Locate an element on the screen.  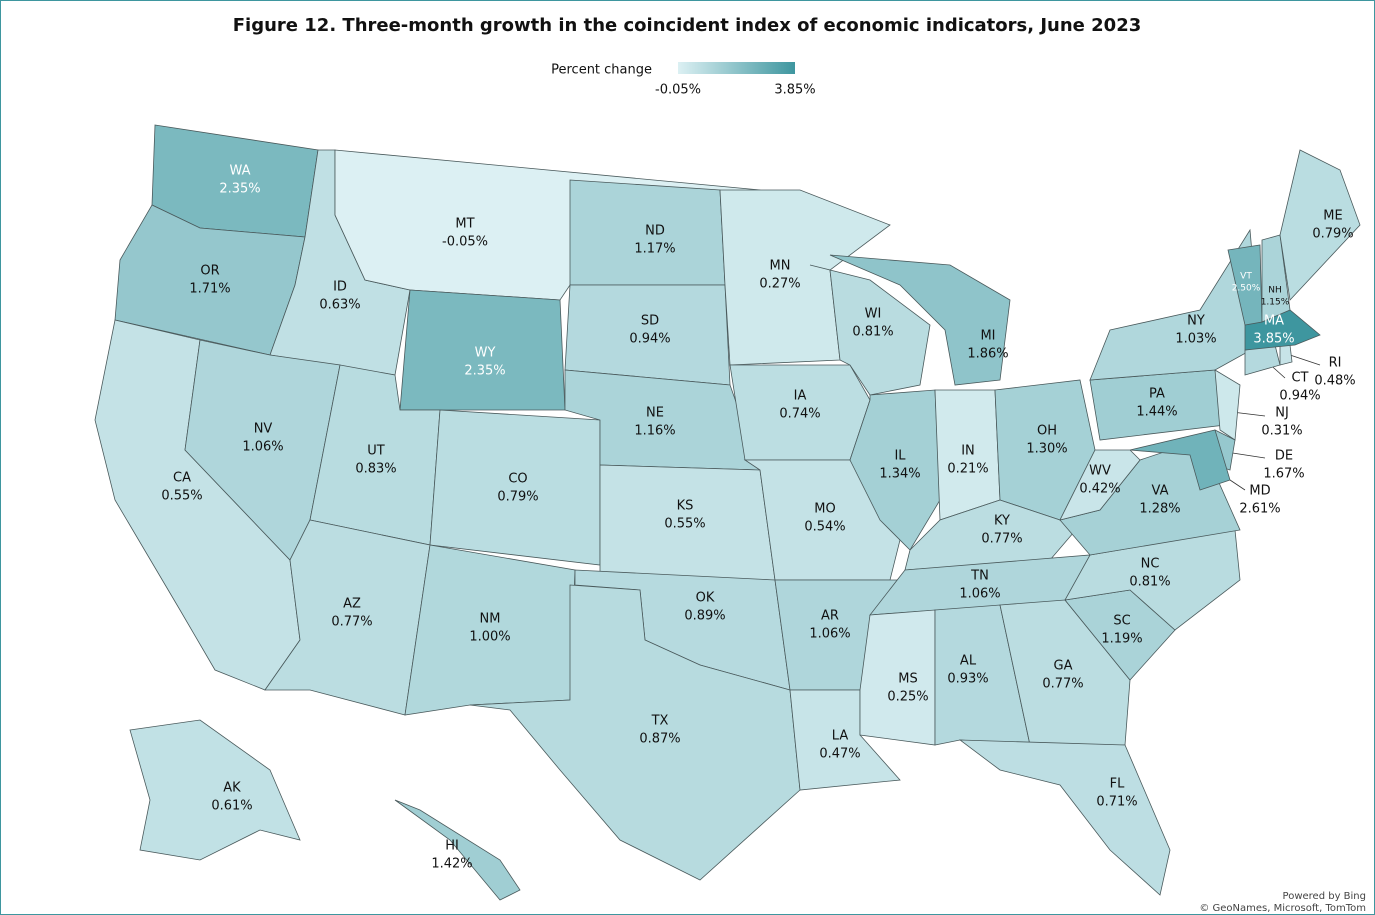
state-name: ME is located at coordinates (1332, 216).